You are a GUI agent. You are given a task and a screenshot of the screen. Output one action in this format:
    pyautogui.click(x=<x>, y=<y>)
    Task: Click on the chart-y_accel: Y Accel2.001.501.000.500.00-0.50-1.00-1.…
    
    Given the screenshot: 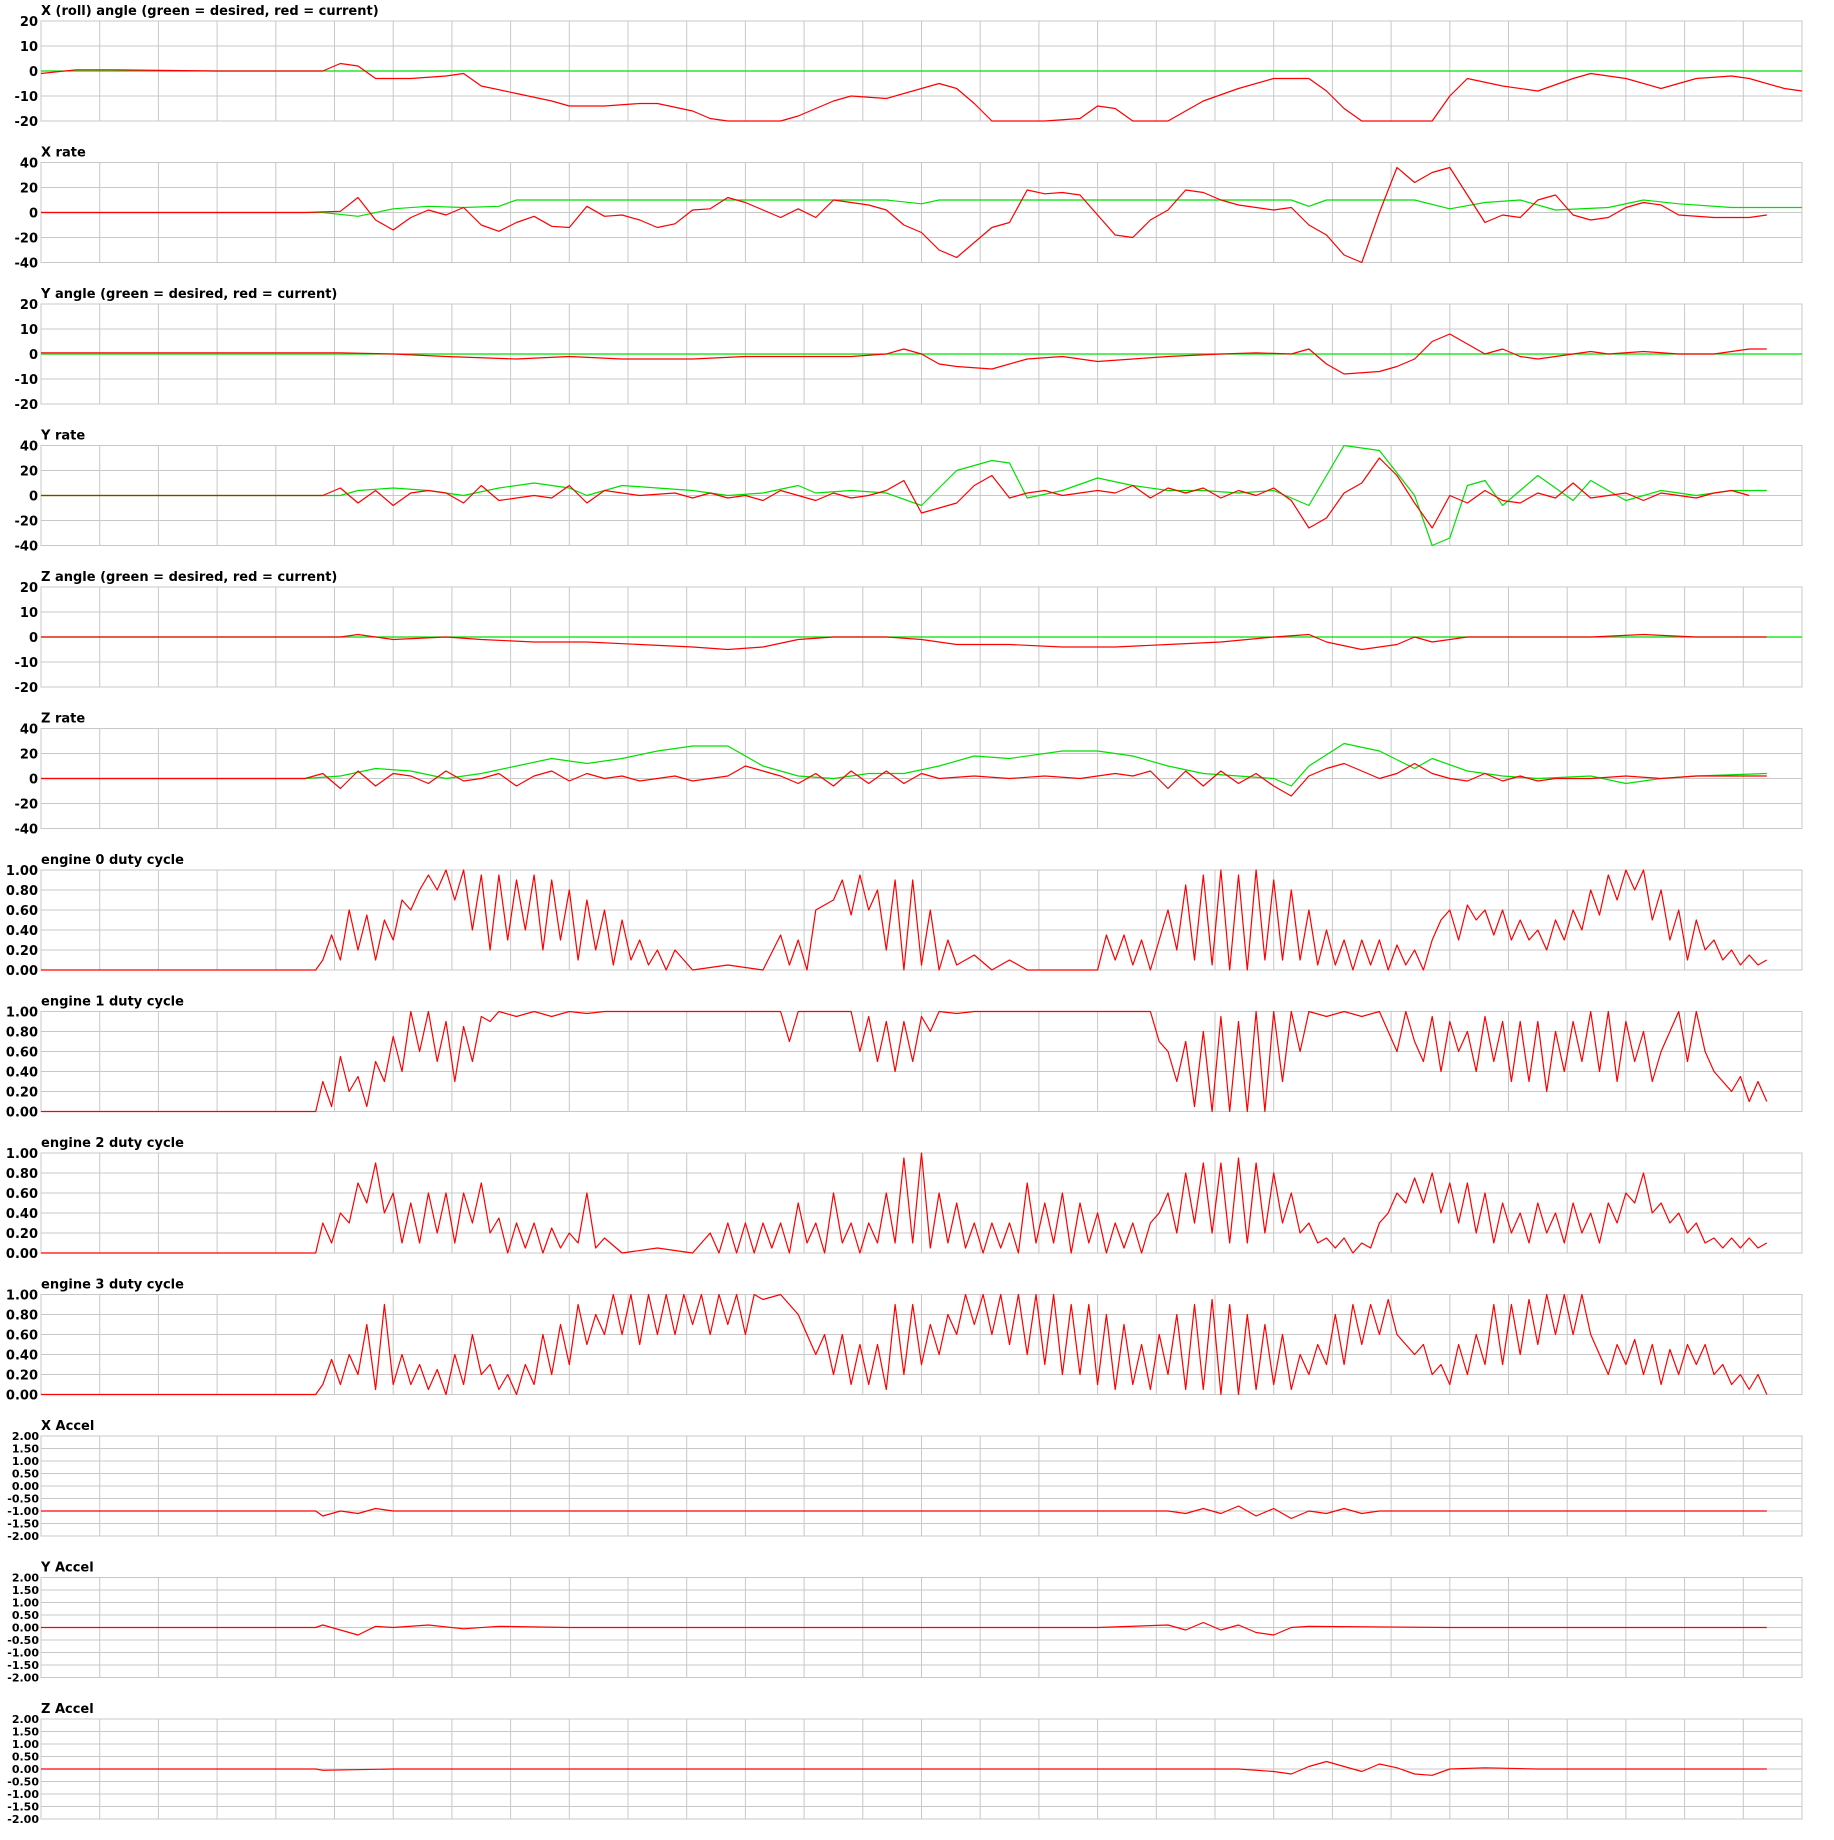 What is the action you would take?
    pyautogui.click(x=905, y=1623)
    